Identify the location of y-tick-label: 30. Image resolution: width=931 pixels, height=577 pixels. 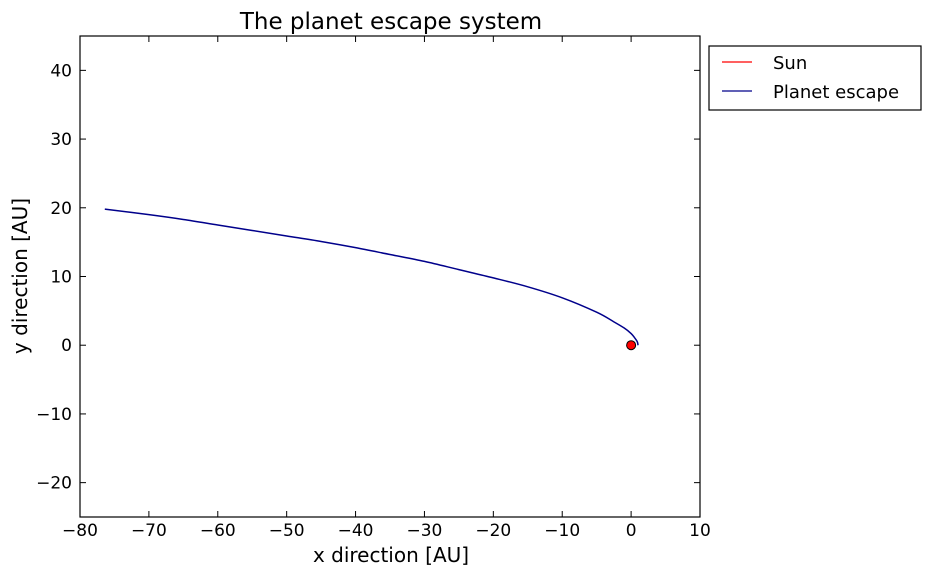
(61, 140).